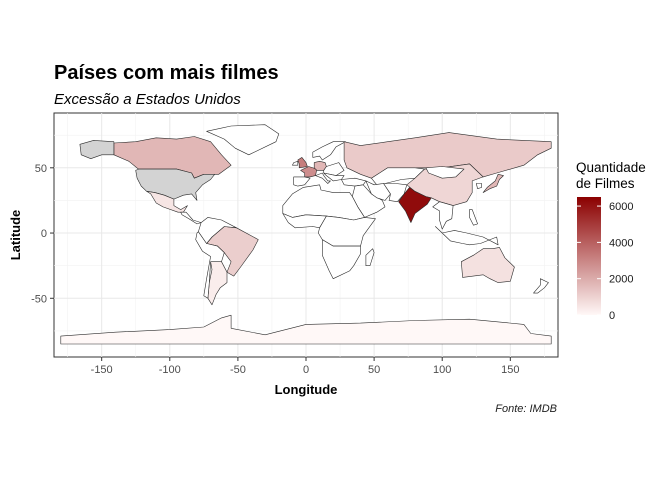  What do you see at coordinates (15, 235) in the screenshot?
I see `y-axis-label: Latitude` at bounding box center [15, 235].